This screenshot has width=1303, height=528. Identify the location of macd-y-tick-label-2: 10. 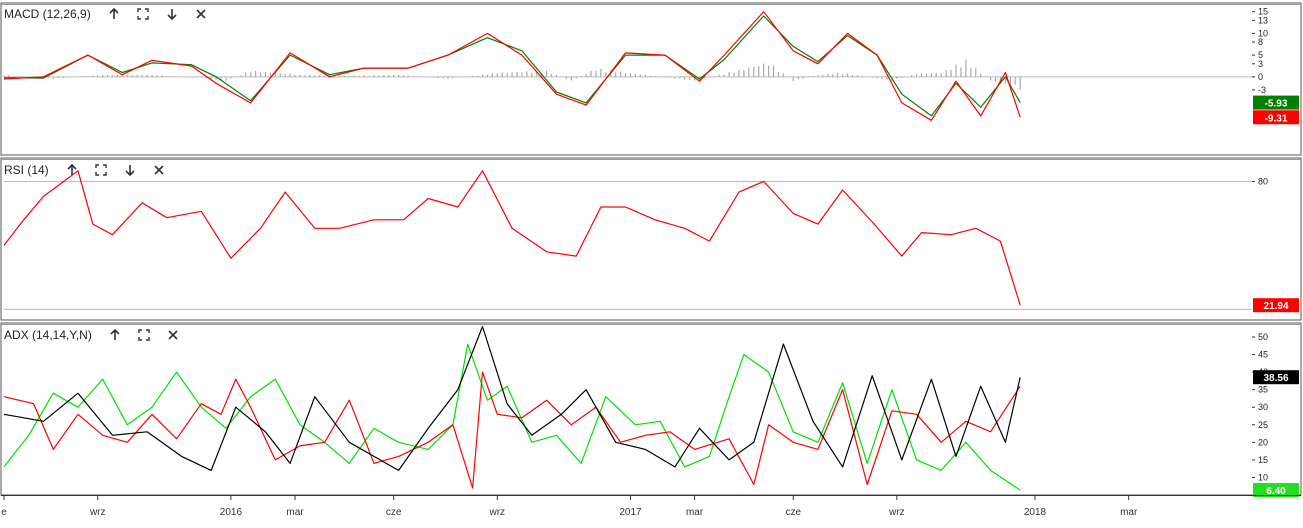
(1263, 33).